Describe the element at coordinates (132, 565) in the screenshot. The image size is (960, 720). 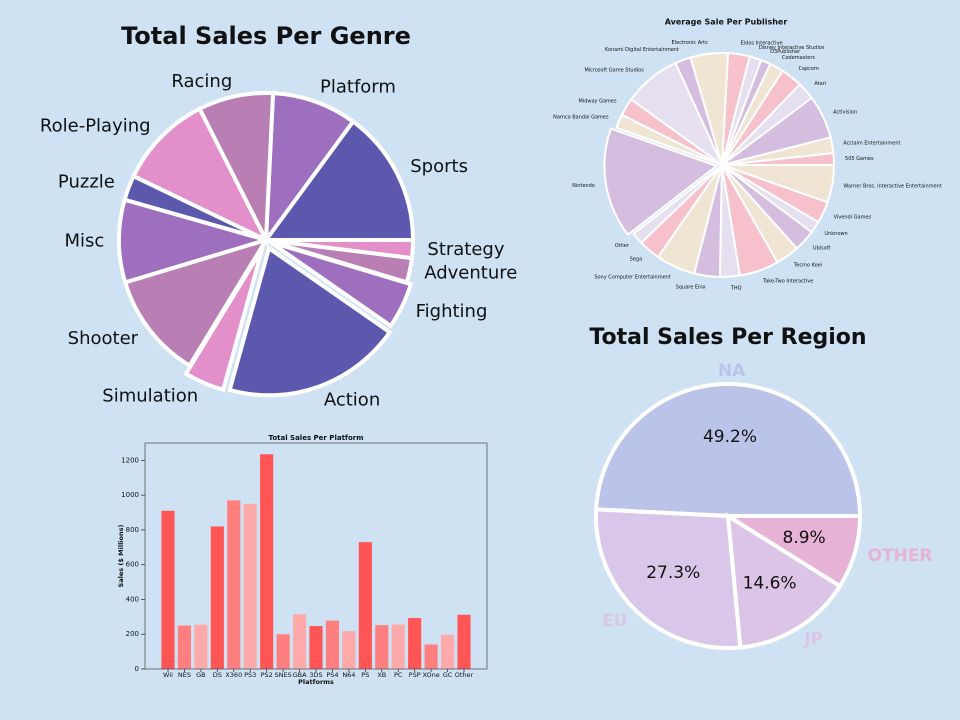
I see `y-tick-label: 600` at that location.